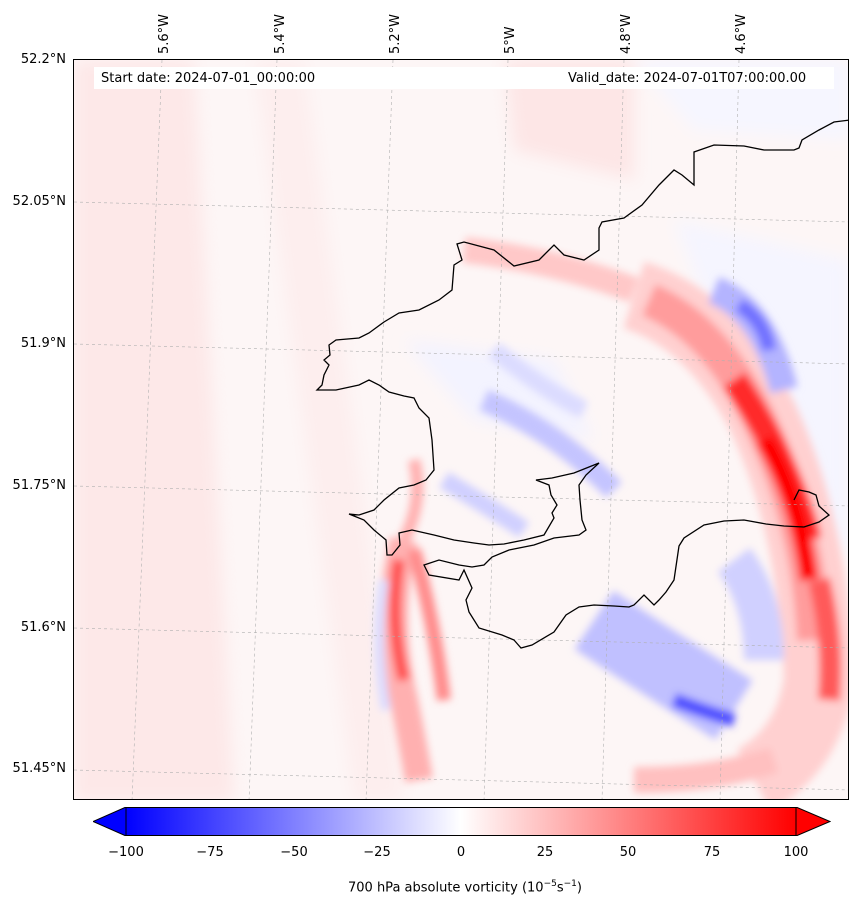  I want to click on lat-label-51-45: 51.45°N, so click(39, 768).